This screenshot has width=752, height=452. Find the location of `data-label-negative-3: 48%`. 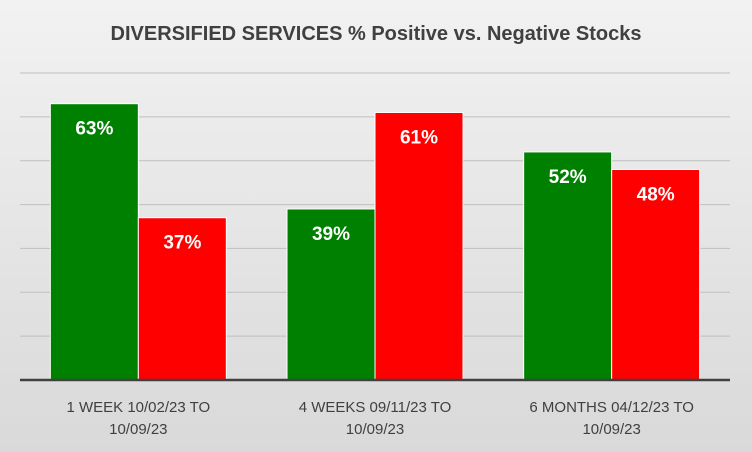

data-label-negative-3: 48% is located at coordinates (656, 194).